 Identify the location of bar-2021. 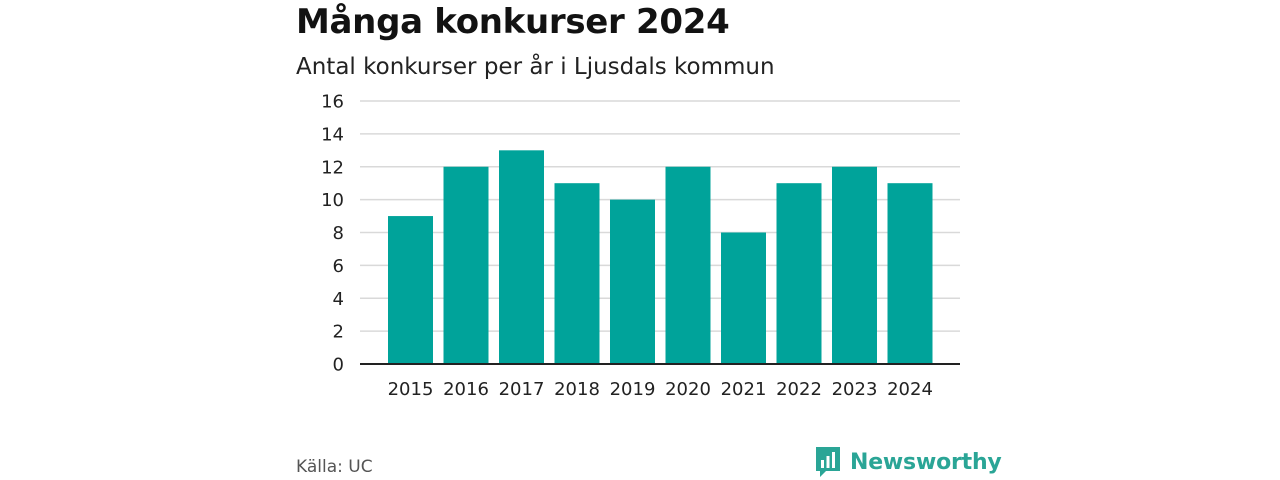
(743, 298).